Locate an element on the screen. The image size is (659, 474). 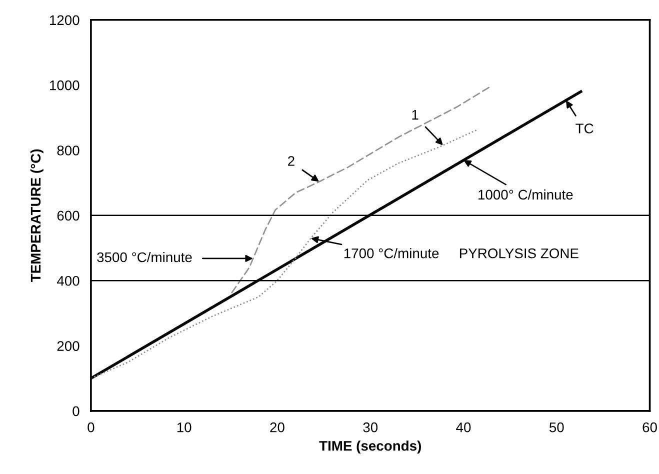
annotation: PYROLYSIS ZONE is located at coordinates (519, 253).